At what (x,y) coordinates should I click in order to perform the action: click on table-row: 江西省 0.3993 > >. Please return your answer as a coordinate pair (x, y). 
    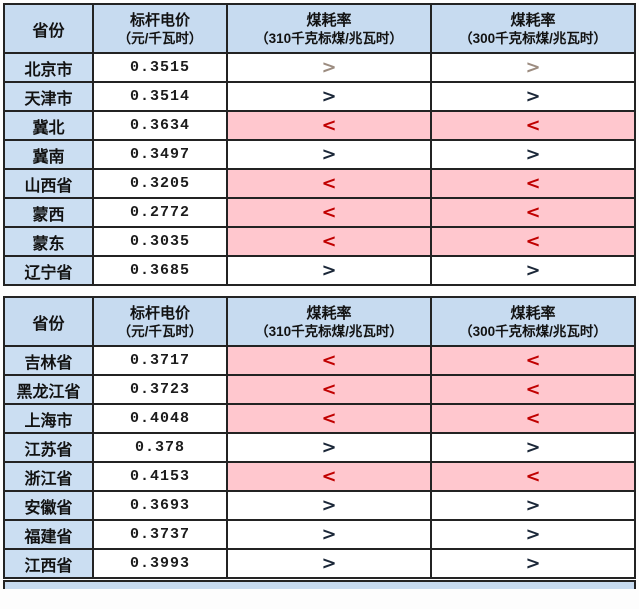
    Looking at the image, I should click on (319, 563).